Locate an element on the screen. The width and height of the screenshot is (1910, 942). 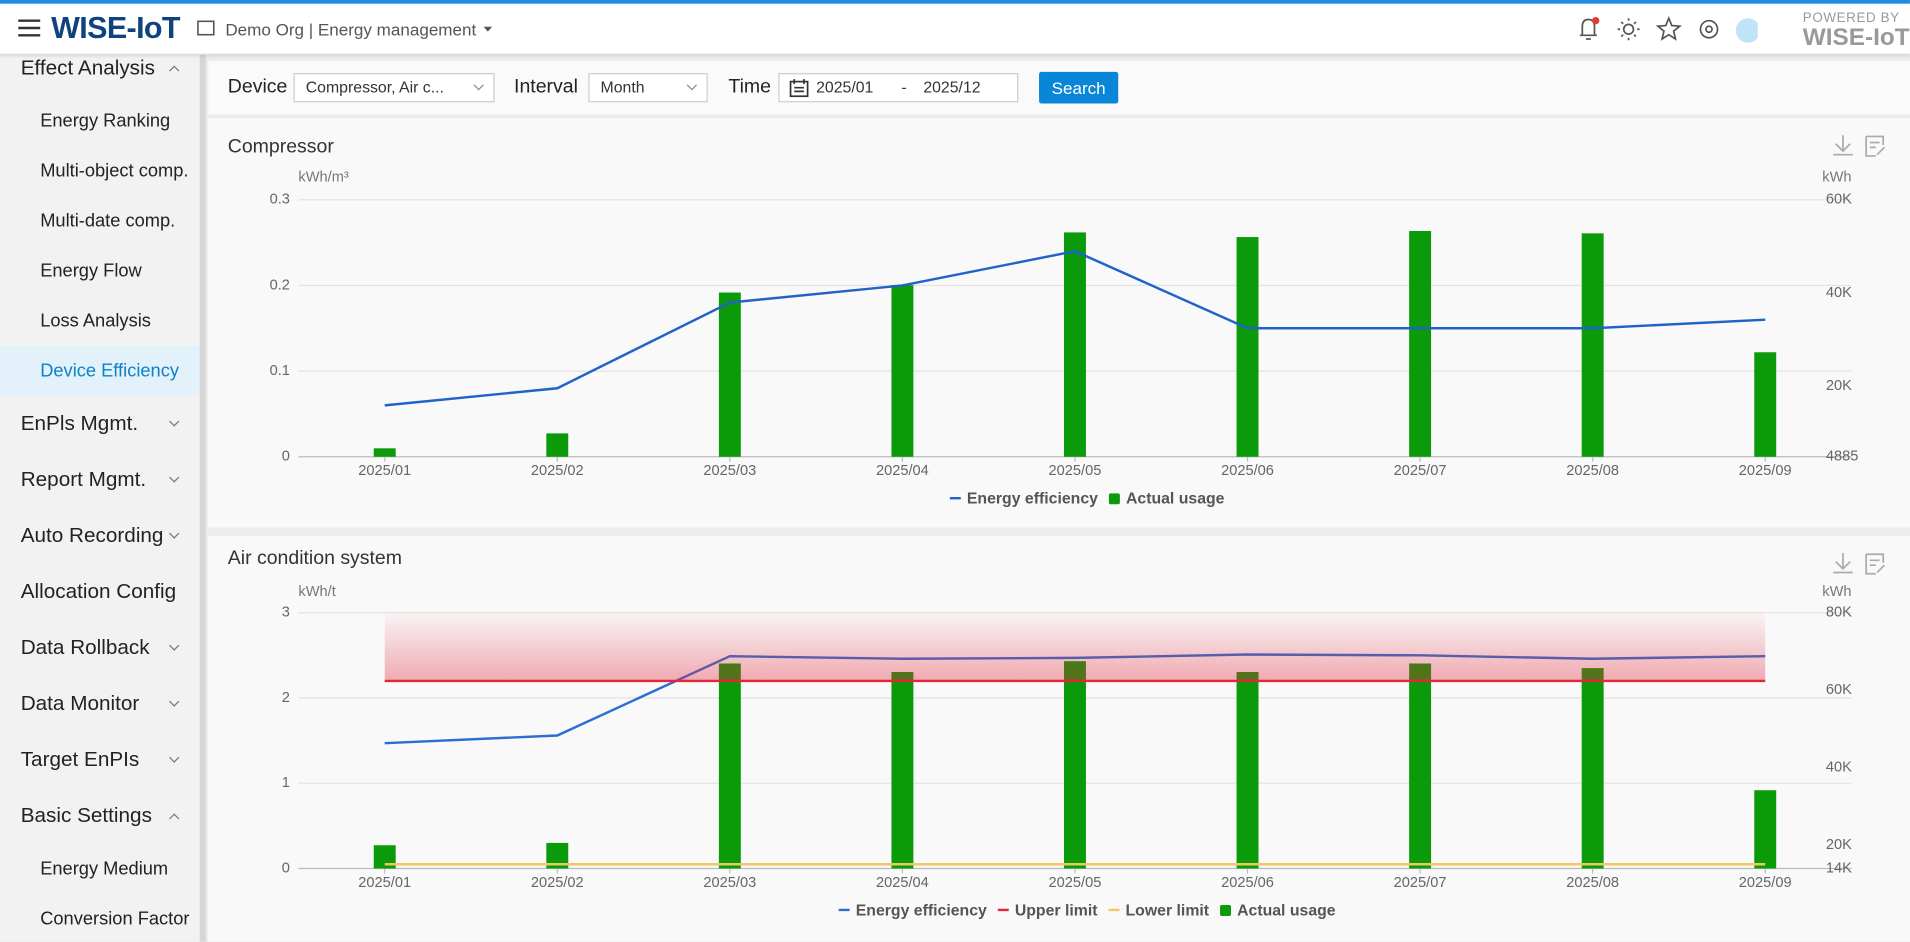
x-tick-label: 2025/04 is located at coordinates (902, 471).